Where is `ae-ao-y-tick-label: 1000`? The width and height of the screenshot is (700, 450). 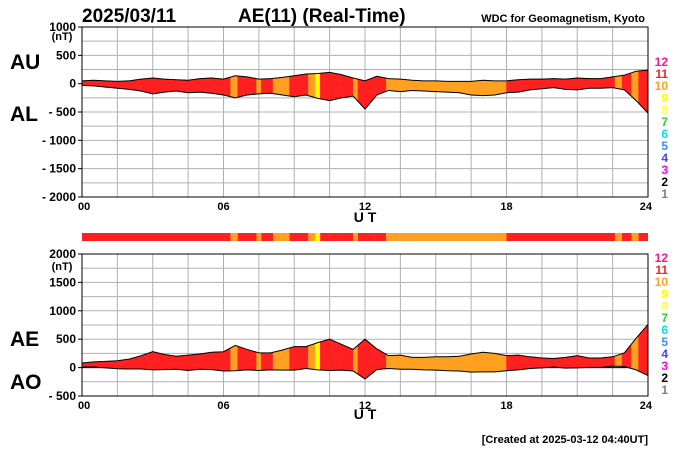 ae-ao-y-tick-label: 1000 is located at coordinates (62, 311).